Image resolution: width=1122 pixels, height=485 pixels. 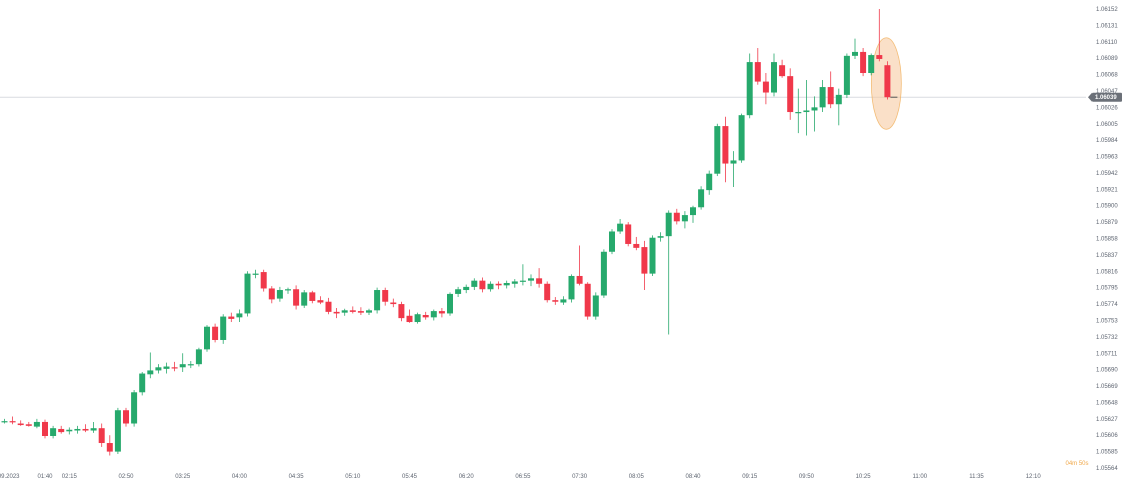 What do you see at coordinates (976, 477) in the screenshot?
I see `x-tick-label: 11:35` at bounding box center [976, 477].